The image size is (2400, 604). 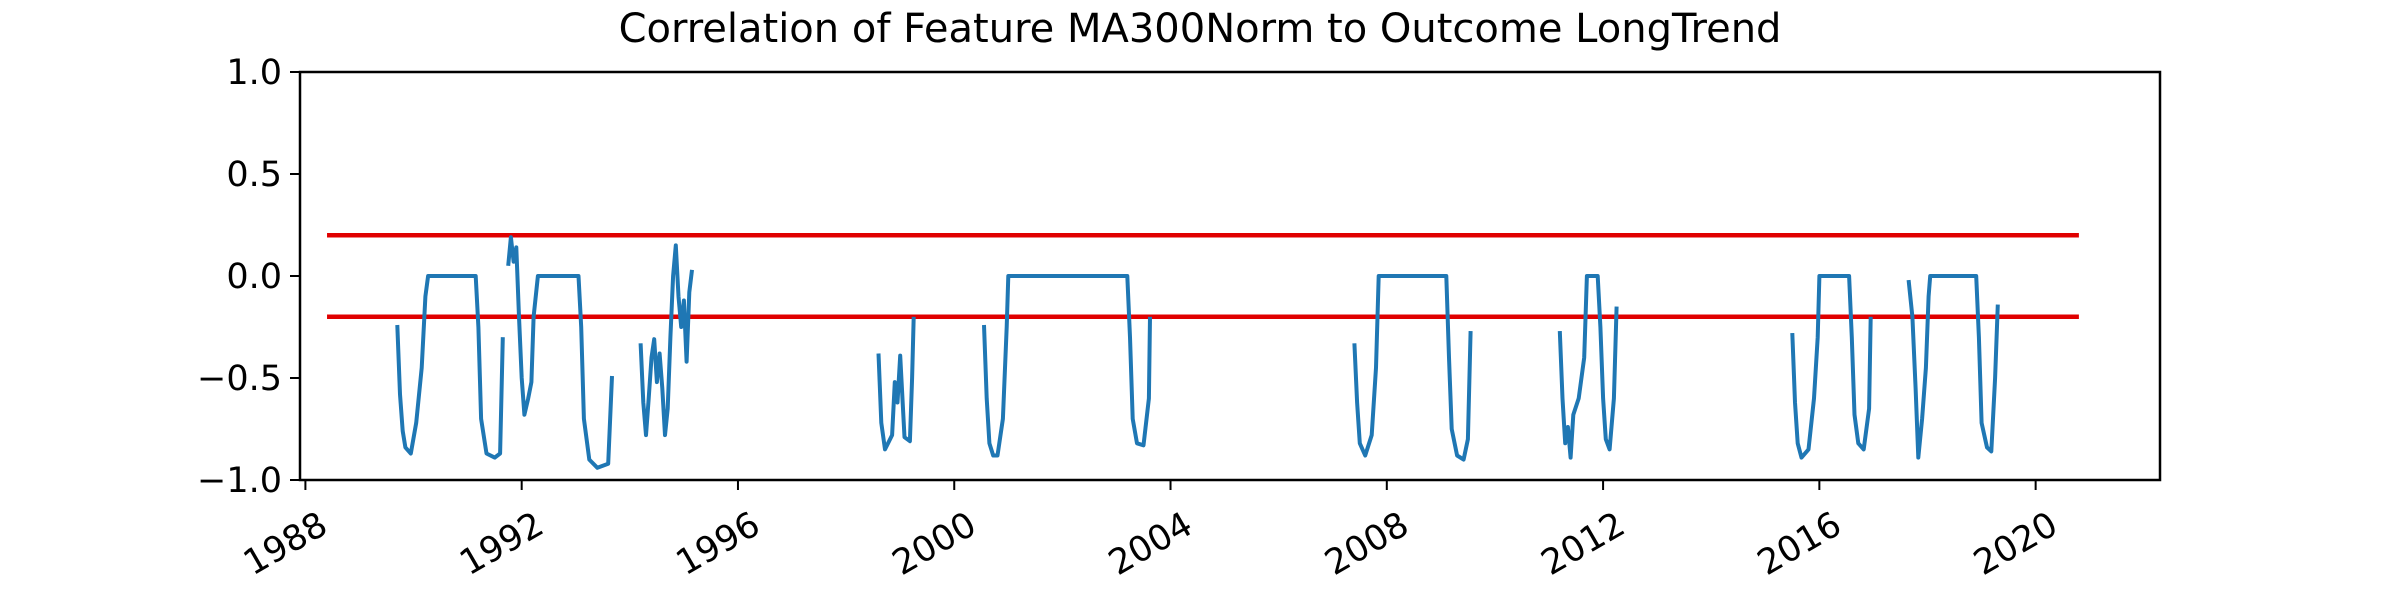 I want to click on x-tick-label: 2004, so click(x=1150, y=544).